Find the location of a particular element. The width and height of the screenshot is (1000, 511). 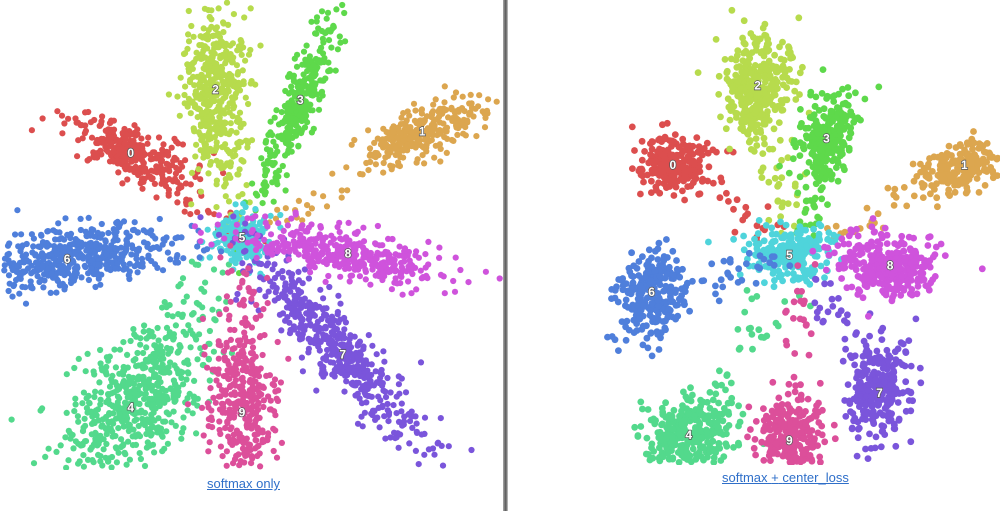

cluster-2-points is located at coordinates (214, 119).